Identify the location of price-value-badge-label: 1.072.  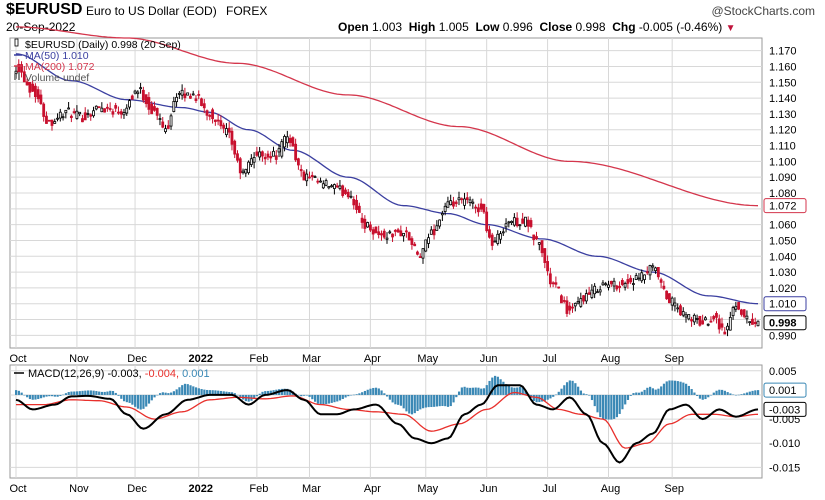
(783, 207).